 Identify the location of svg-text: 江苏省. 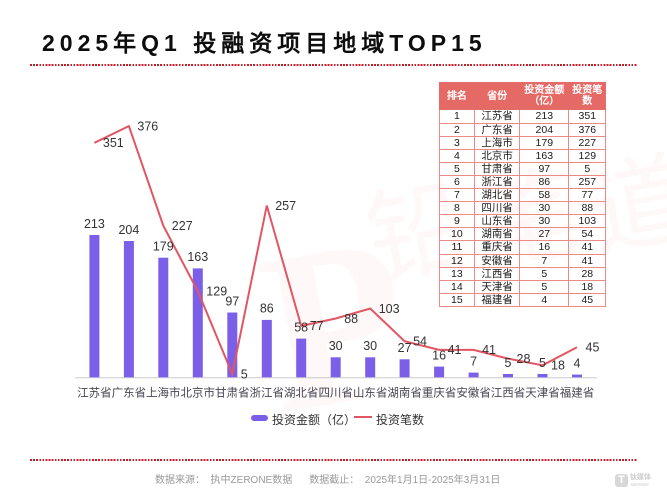
(94, 393).